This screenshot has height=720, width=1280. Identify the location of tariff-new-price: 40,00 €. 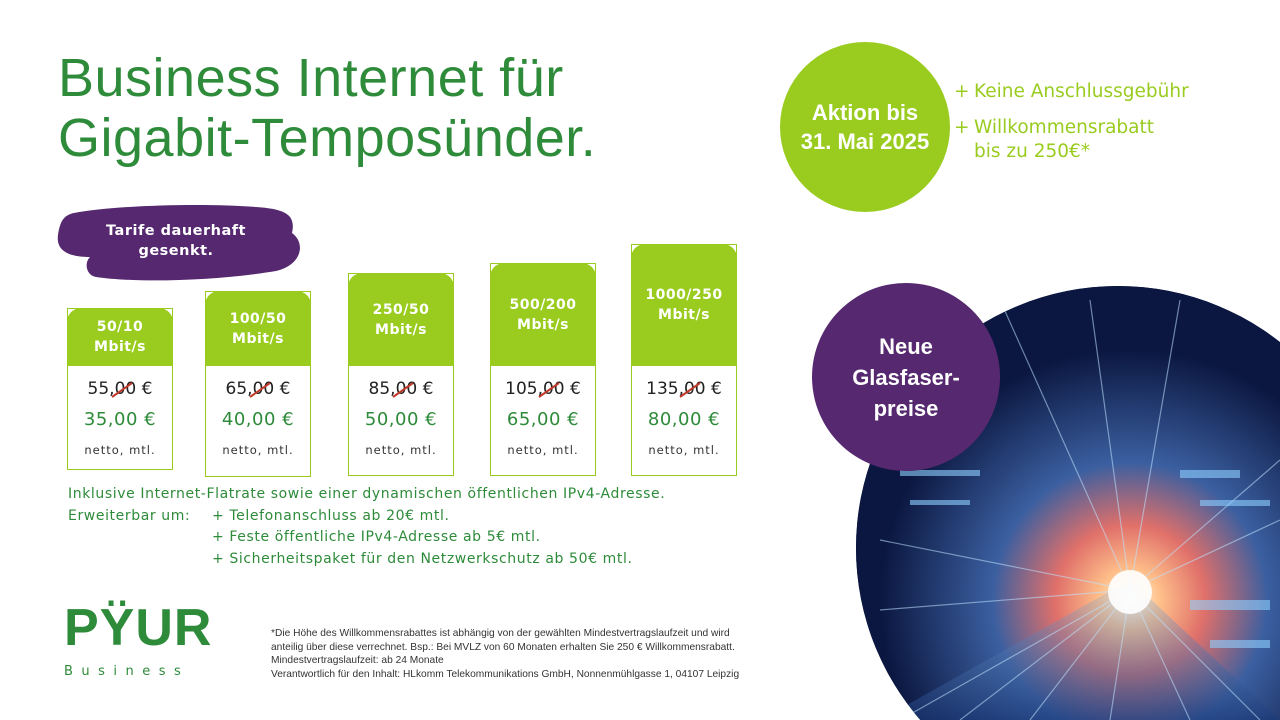
(258, 419).